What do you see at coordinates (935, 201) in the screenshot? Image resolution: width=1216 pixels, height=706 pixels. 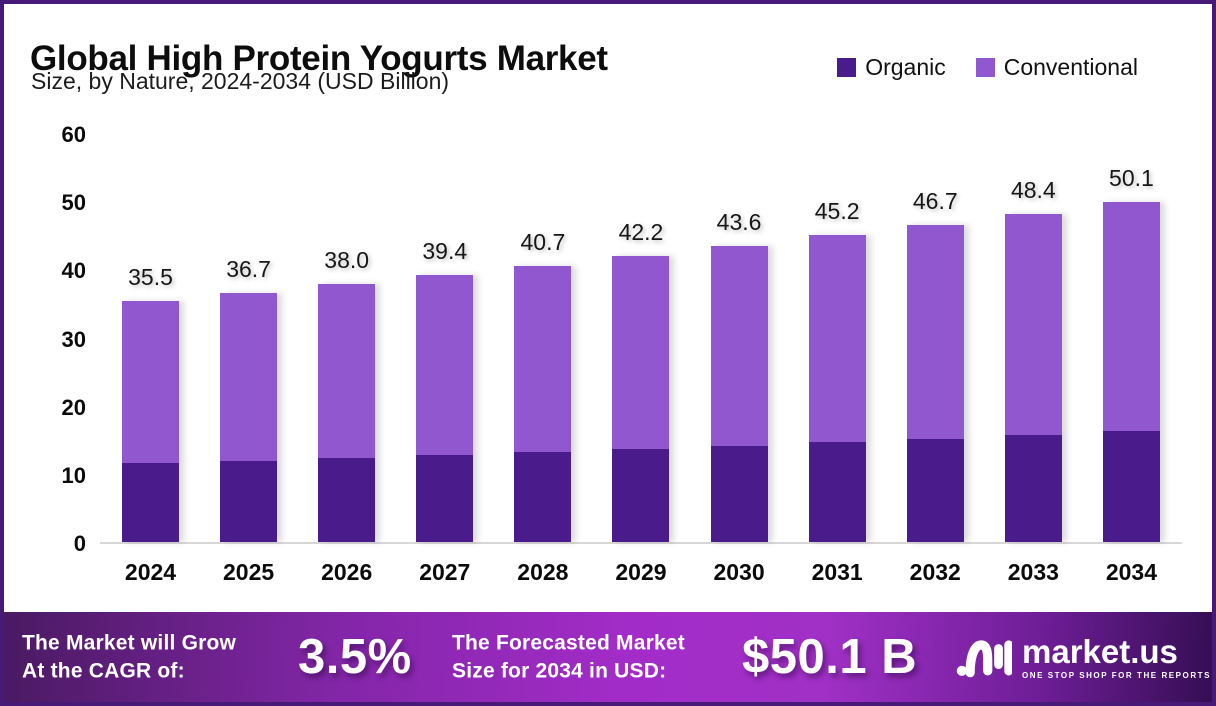 I see `bar-total-label: 46.7` at bounding box center [935, 201].